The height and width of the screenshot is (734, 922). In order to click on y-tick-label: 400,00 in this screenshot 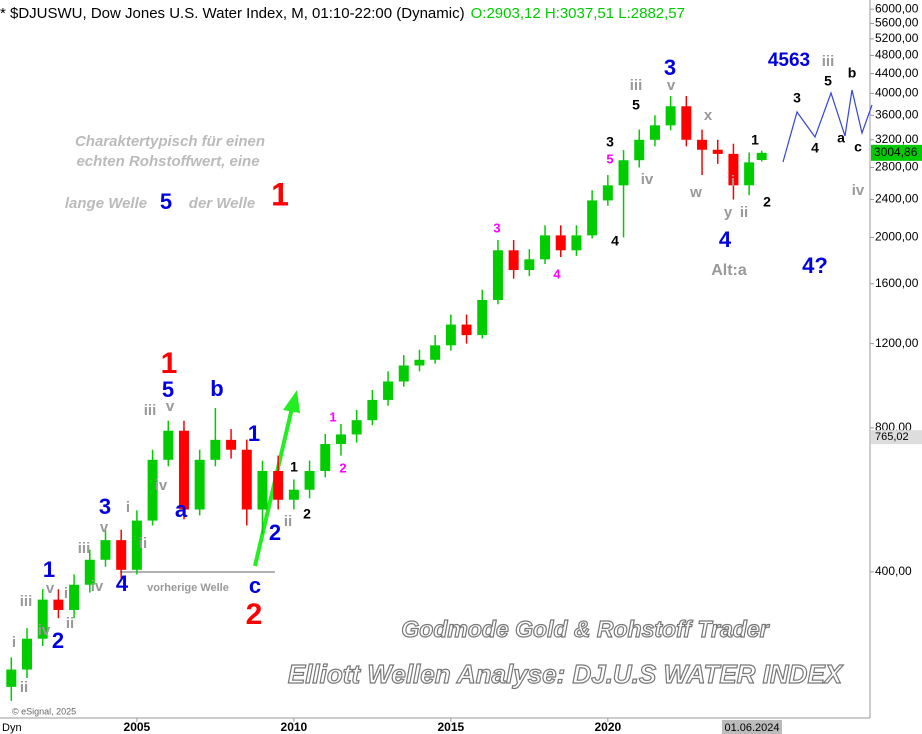, I will do `click(893, 571)`.